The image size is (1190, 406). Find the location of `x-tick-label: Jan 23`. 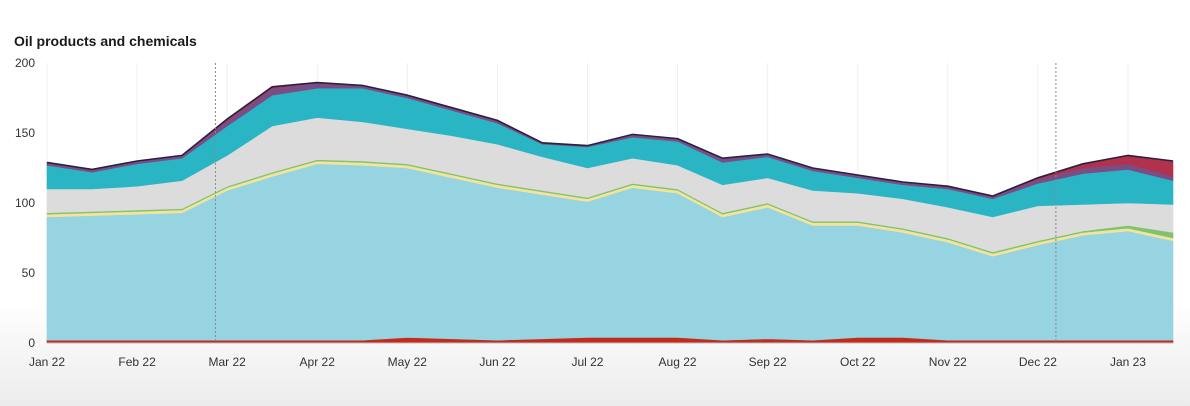

x-tick-label: Jan 23 is located at coordinates (1128, 362).